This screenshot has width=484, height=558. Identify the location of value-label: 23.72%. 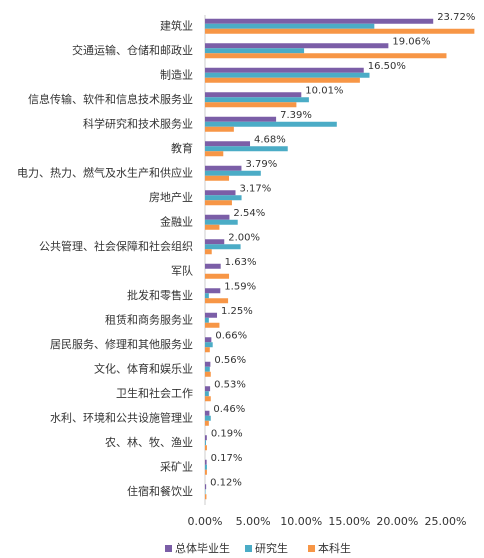
(456, 17).